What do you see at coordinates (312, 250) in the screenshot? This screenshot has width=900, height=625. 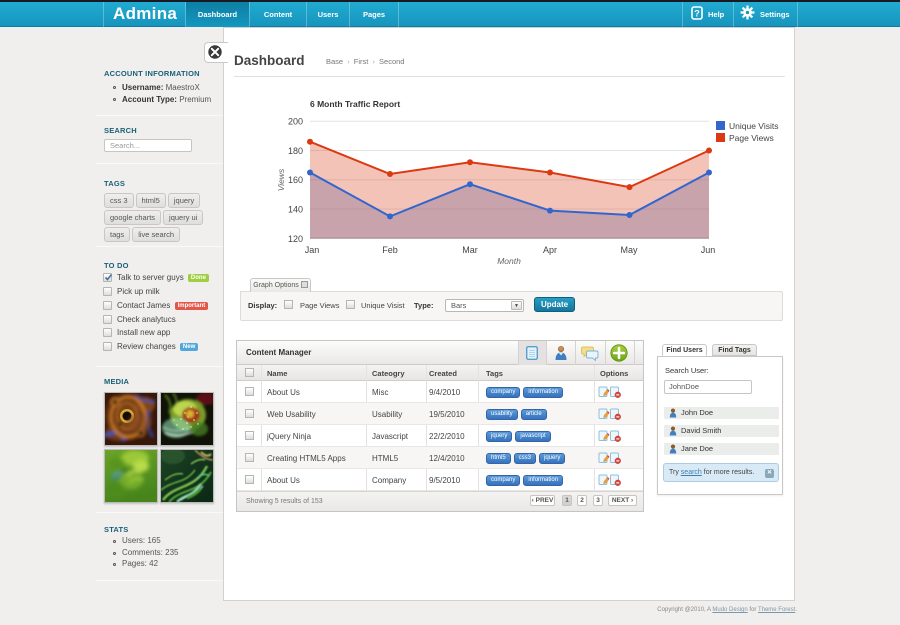 I see `svg-text: Jan` at bounding box center [312, 250].